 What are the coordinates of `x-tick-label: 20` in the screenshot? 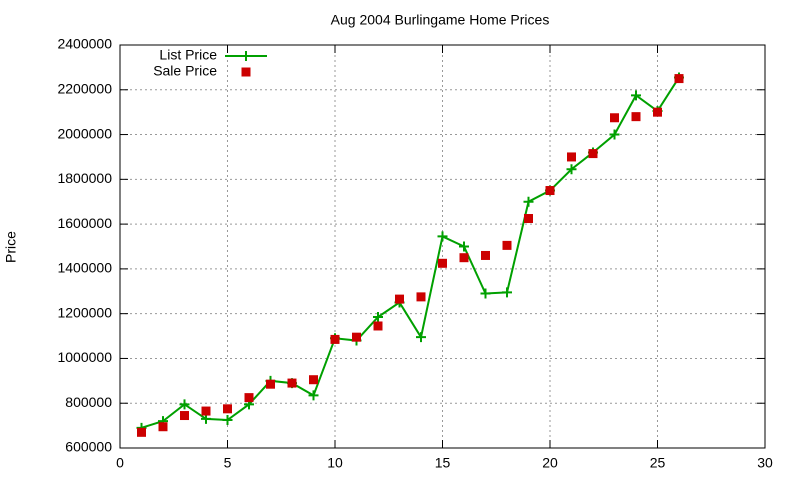 It's located at (550, 463).